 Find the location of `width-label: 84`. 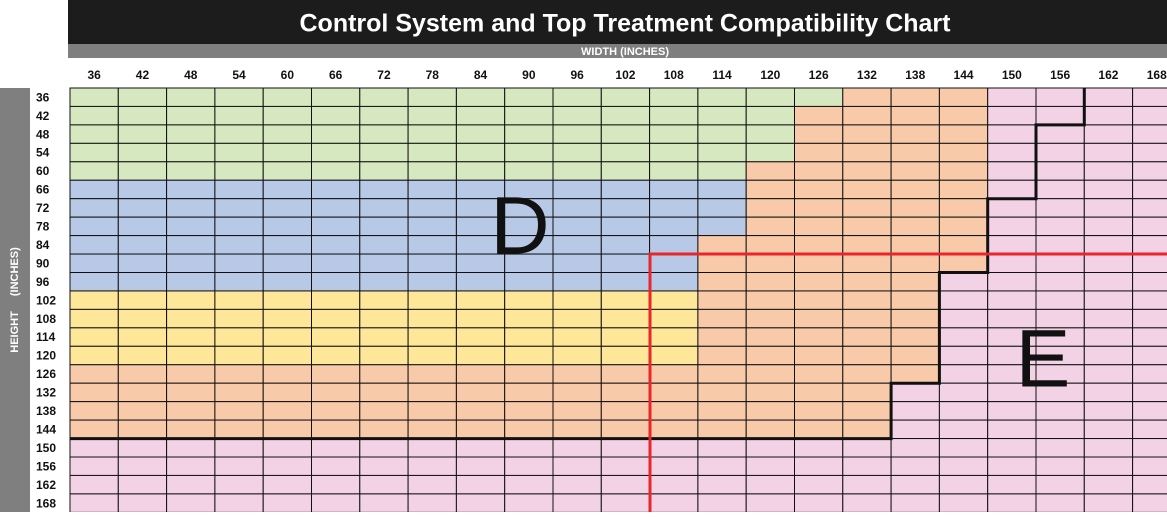

width-label: 84 is located at coordinates (481, 75).